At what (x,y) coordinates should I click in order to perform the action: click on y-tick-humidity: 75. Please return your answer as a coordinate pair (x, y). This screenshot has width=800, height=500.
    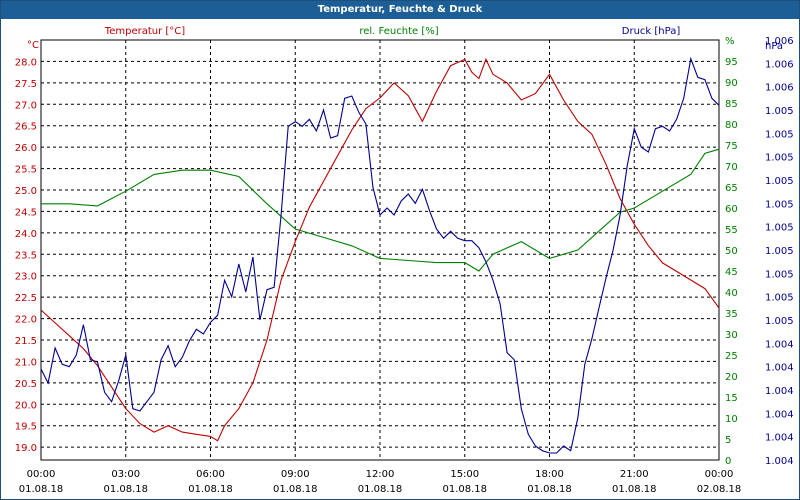
    Looking at the image, I should click on (731, 146).